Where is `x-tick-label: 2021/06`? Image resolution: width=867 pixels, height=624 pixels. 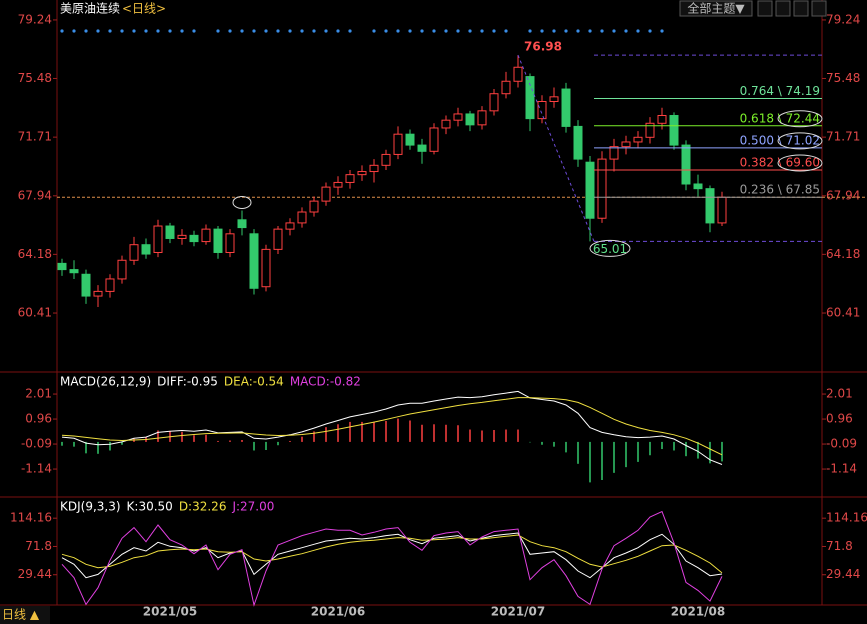
x-tick-label: 2021/06 is located at coordinates (338, 612).